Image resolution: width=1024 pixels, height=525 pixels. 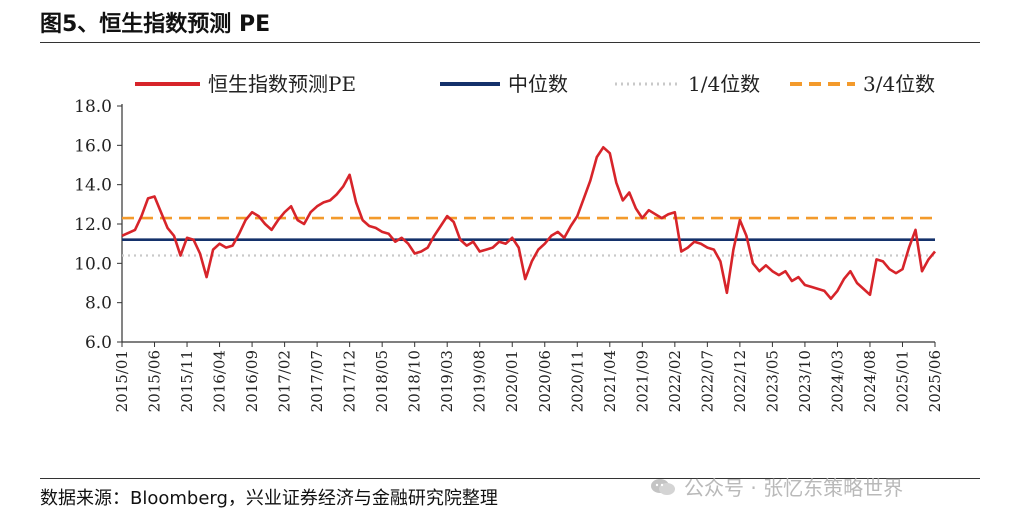 What do you see at coordinates (447, 381) in the screenshot?
I see `x-tick-label: 2019/03` at bounding box center [447, 381].